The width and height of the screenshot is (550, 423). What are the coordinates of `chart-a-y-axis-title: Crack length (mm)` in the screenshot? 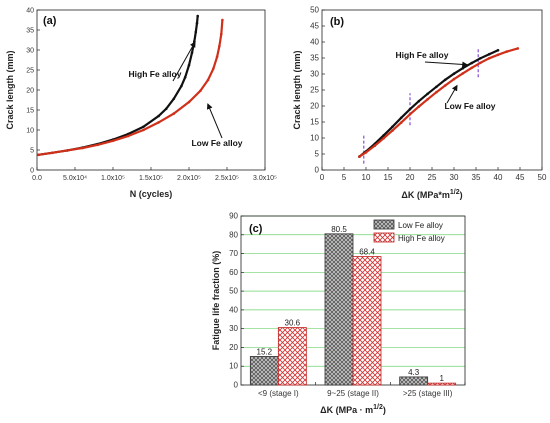 It's located at (10, 89).